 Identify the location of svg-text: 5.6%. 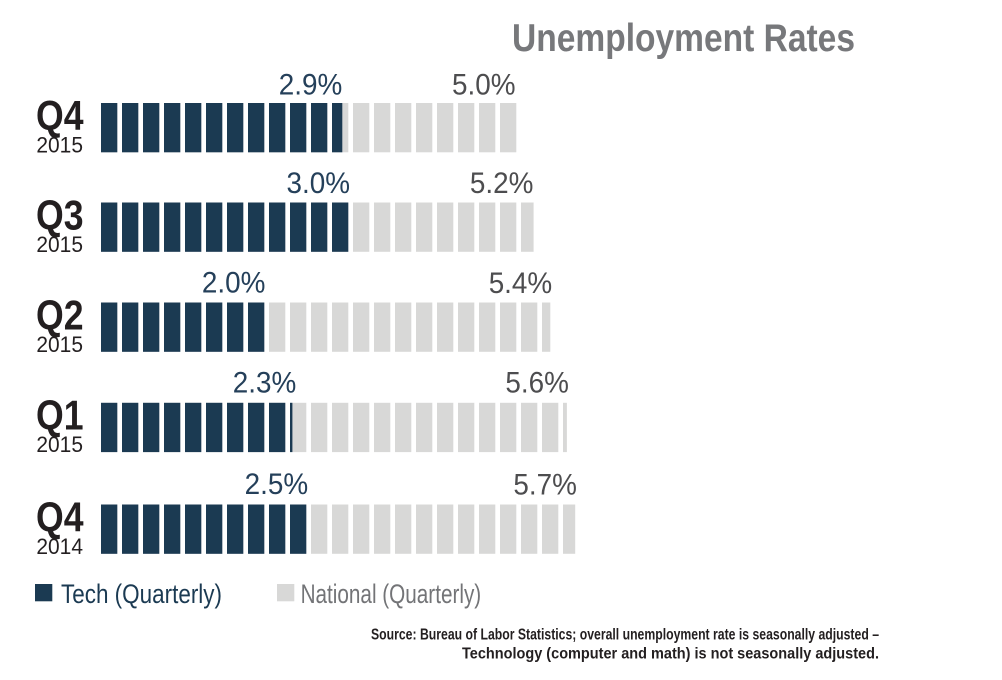
(537, 383).